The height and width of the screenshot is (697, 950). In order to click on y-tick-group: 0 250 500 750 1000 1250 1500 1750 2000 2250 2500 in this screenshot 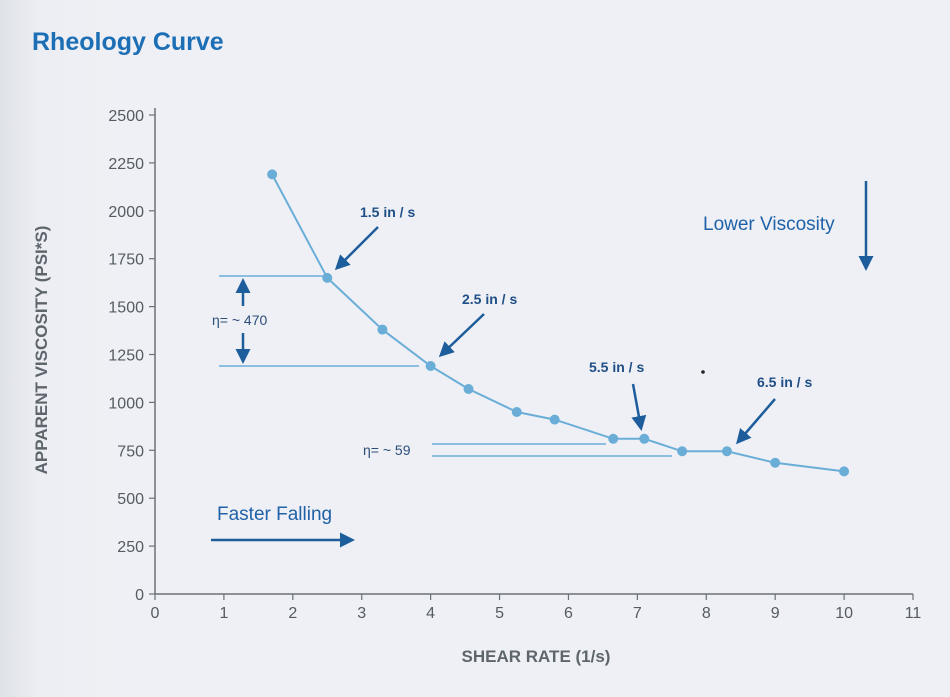, I will do `click(131, 356)`.